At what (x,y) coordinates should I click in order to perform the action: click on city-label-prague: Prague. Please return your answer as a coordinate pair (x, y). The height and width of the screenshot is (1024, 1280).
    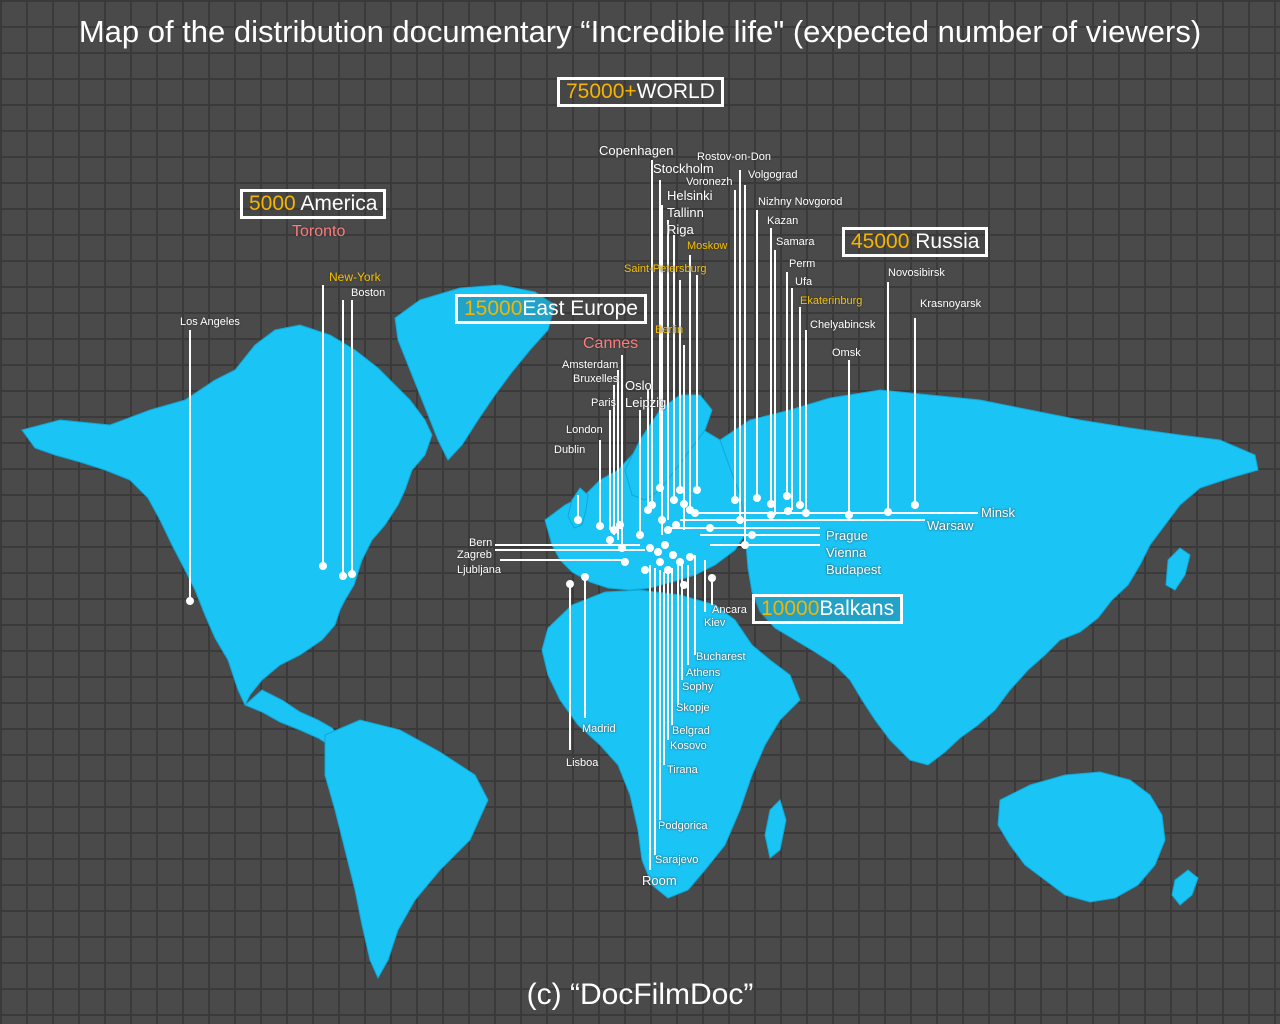
    Looking at the image, I should click on (847, 535).